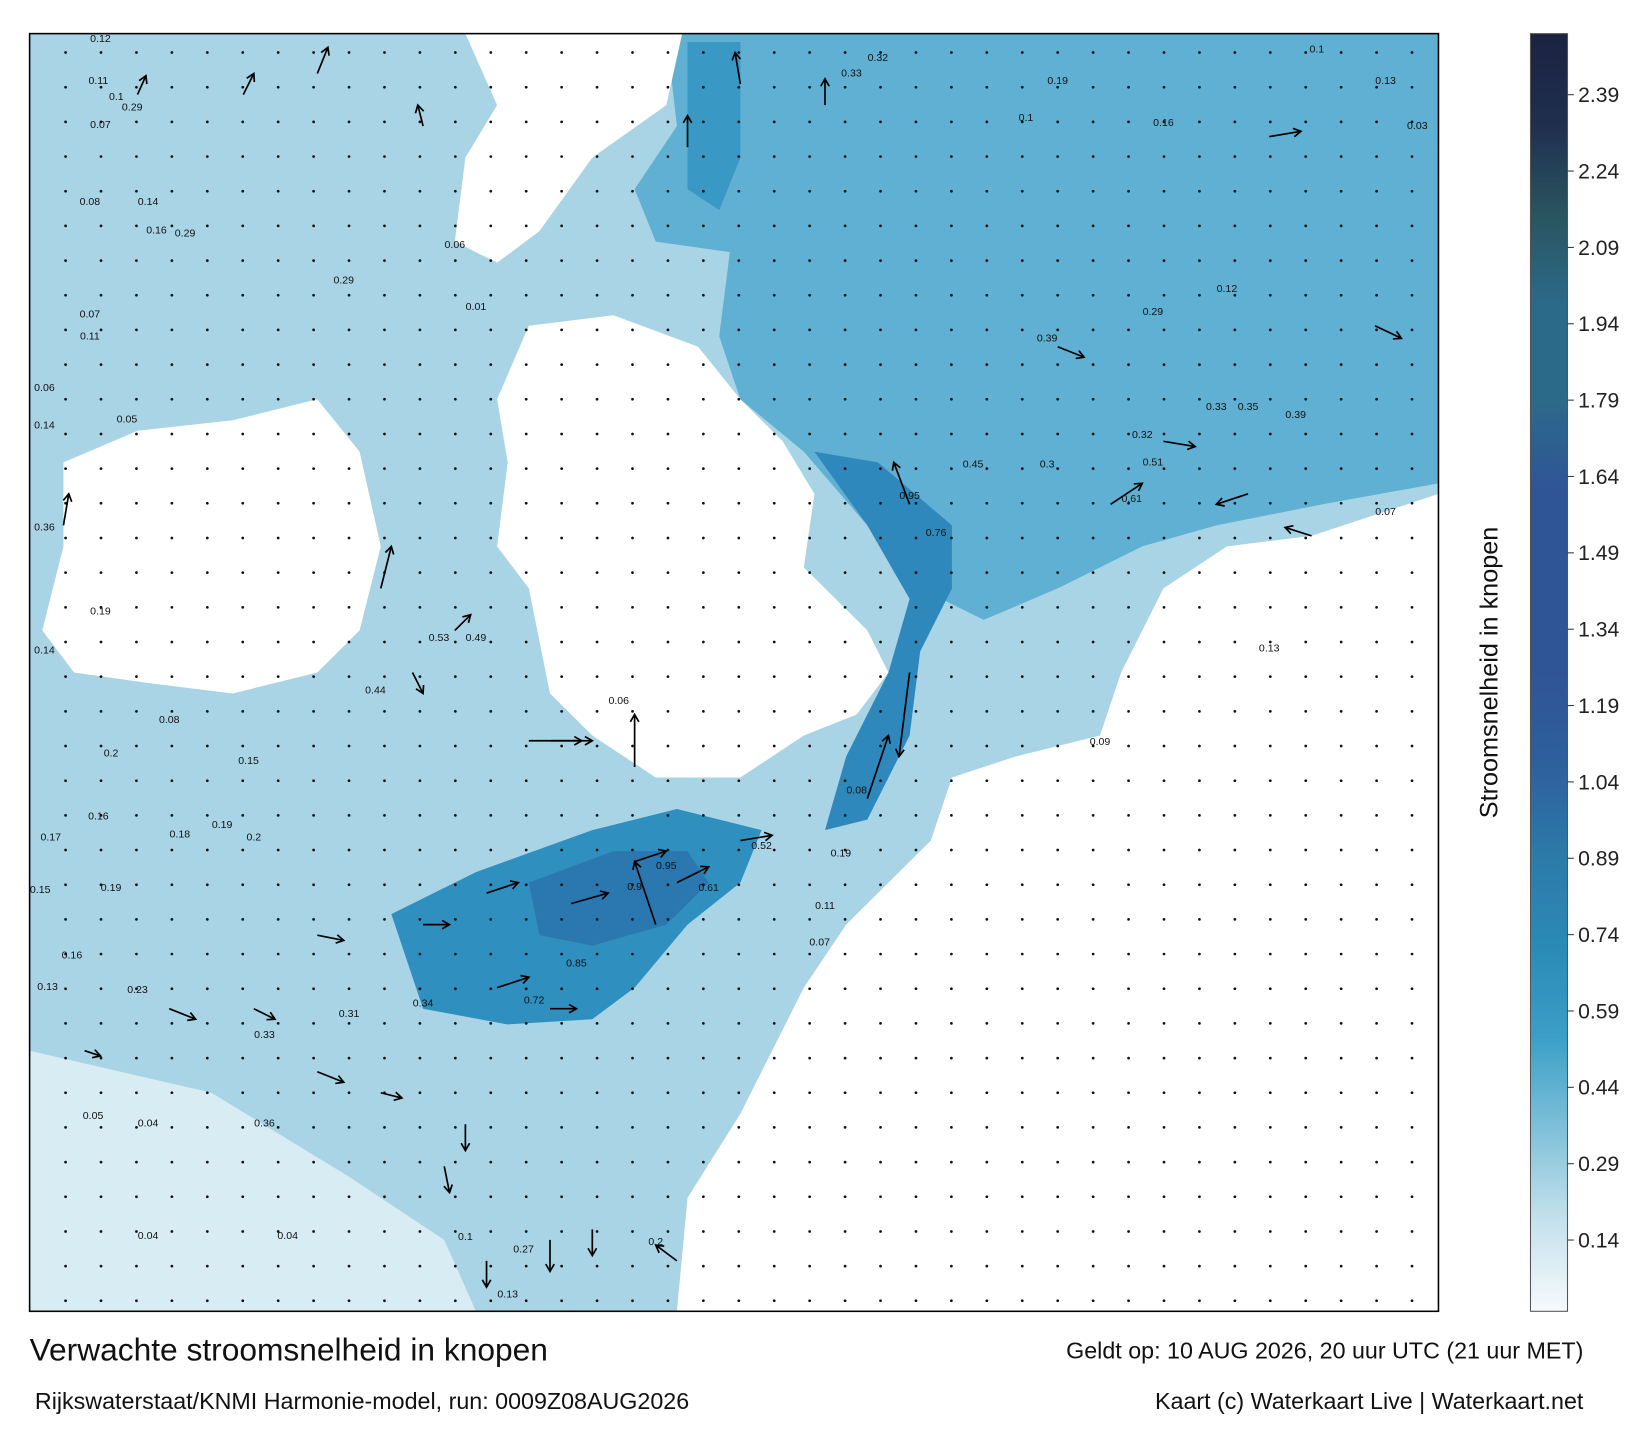 Image resolution: width=1650 pixels, height=1450 pixels. I want to click on speed-label: 0.29, so click(343, 281).